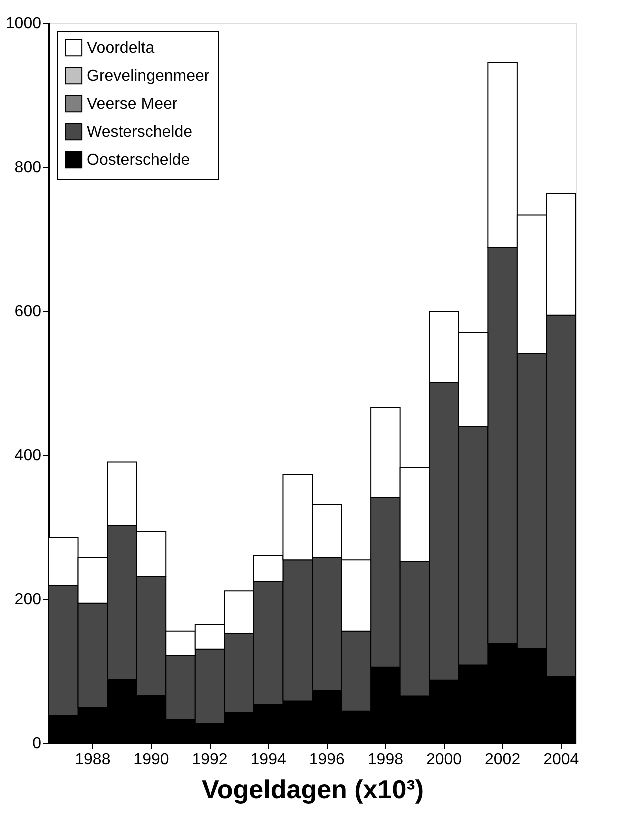  I want to click on x-tick-label: 1990, so click(152, 760).